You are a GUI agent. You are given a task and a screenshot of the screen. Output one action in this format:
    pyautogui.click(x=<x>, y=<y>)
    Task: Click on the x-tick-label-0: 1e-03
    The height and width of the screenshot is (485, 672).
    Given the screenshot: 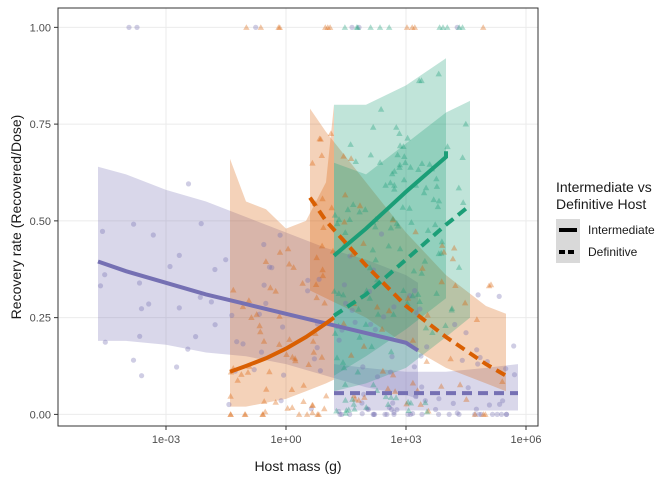 What is the action you would take?
    pyautogui.click(x=166, y=440)
    